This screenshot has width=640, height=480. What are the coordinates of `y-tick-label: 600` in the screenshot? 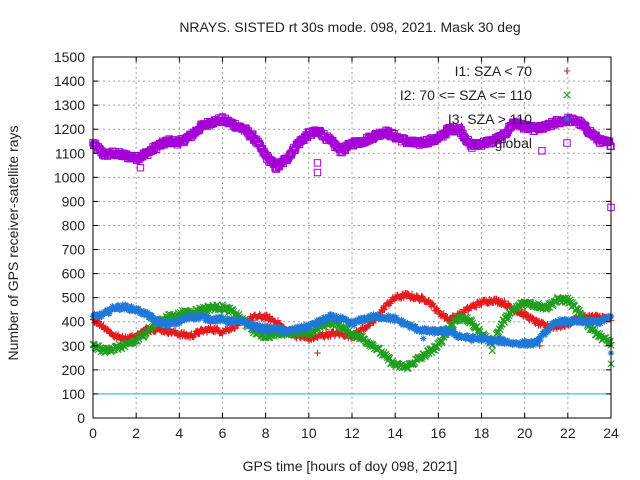 It's located at (74, 274).